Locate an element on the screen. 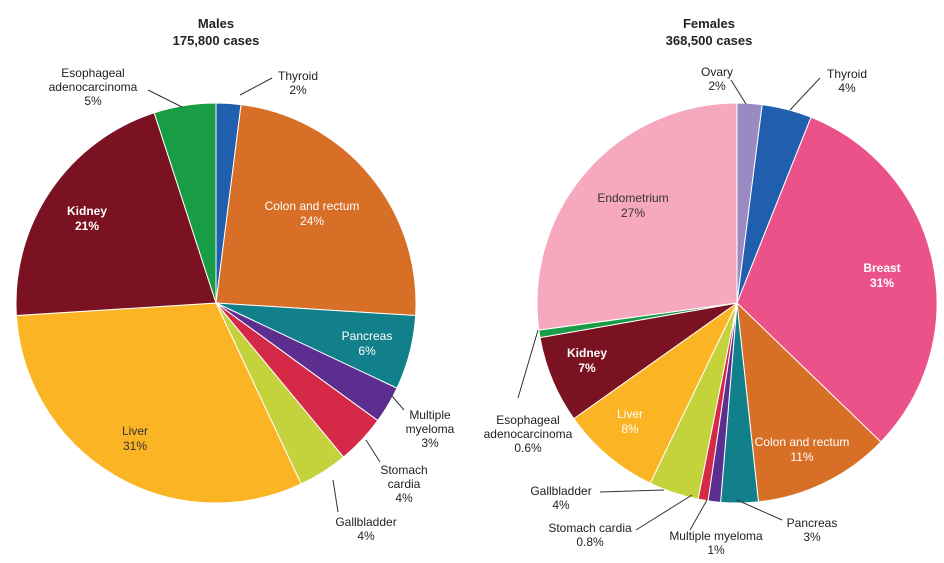 The height and width of the screenshot is (563, 944). leader-line-ovary is located at coordinates (738, 92).